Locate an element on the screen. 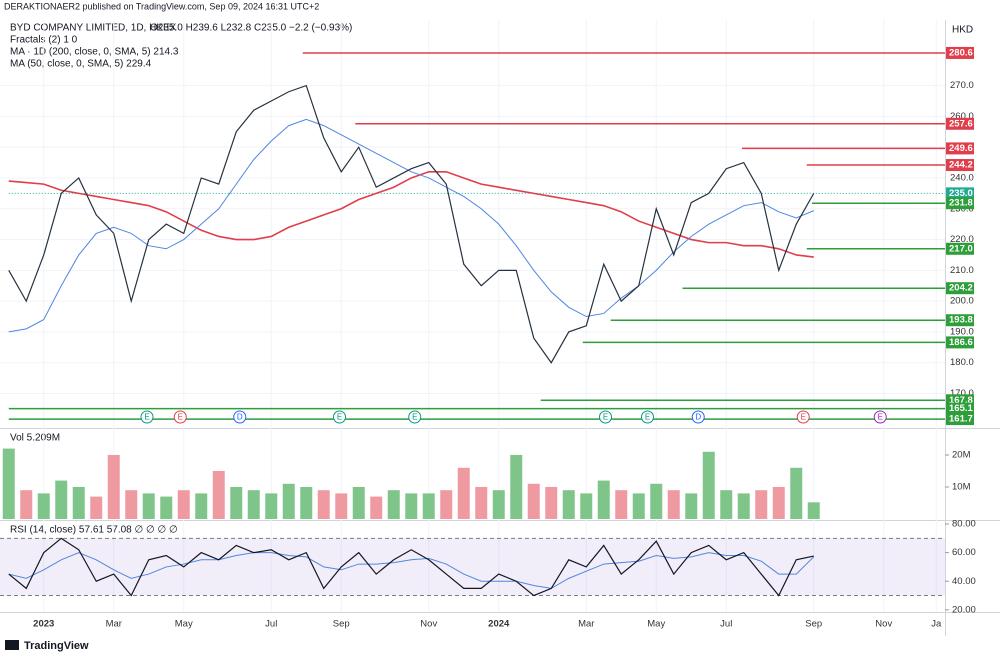  x-tick-label: 2023 is located at coordinates (43, 624).